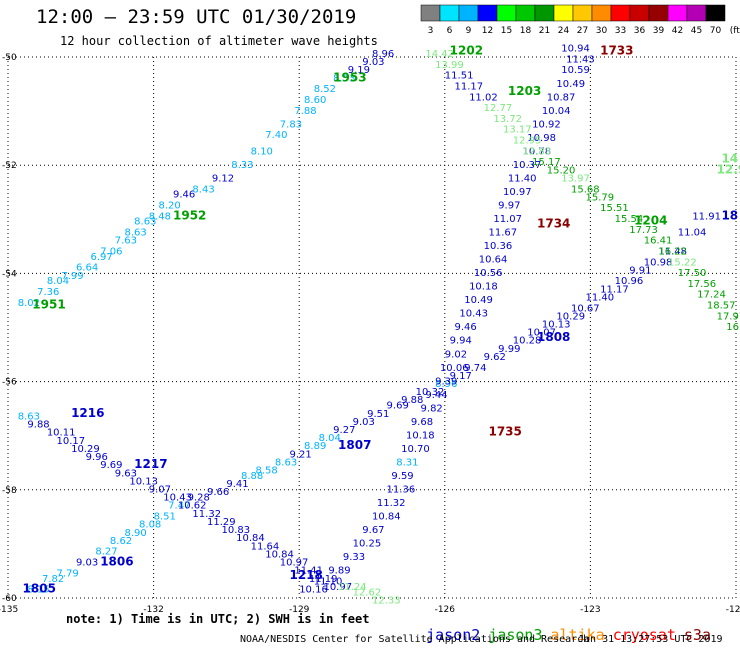  Describe the element at coordinates (359, 70) in the screenshot. I see `swh-value: 9.19` at that location.